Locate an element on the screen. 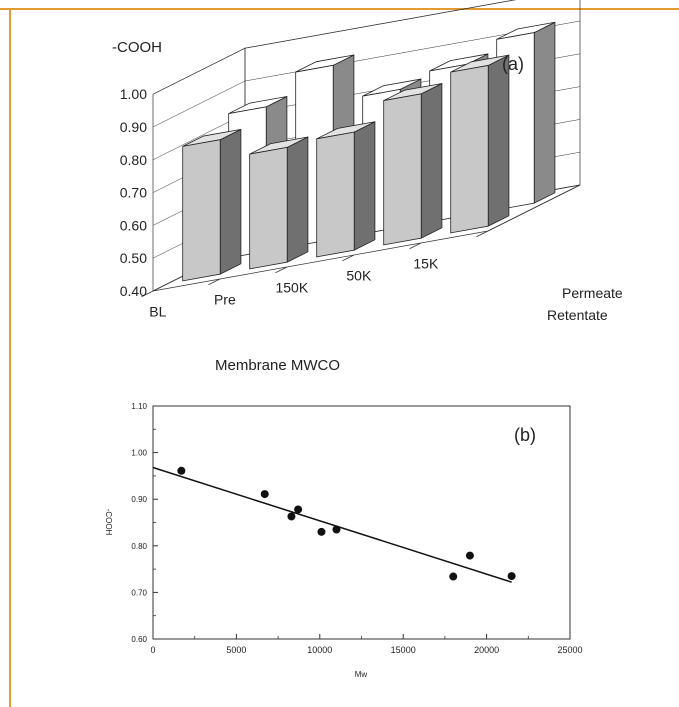  x-tick-label: 20000 is located at coordinates (486, 650).